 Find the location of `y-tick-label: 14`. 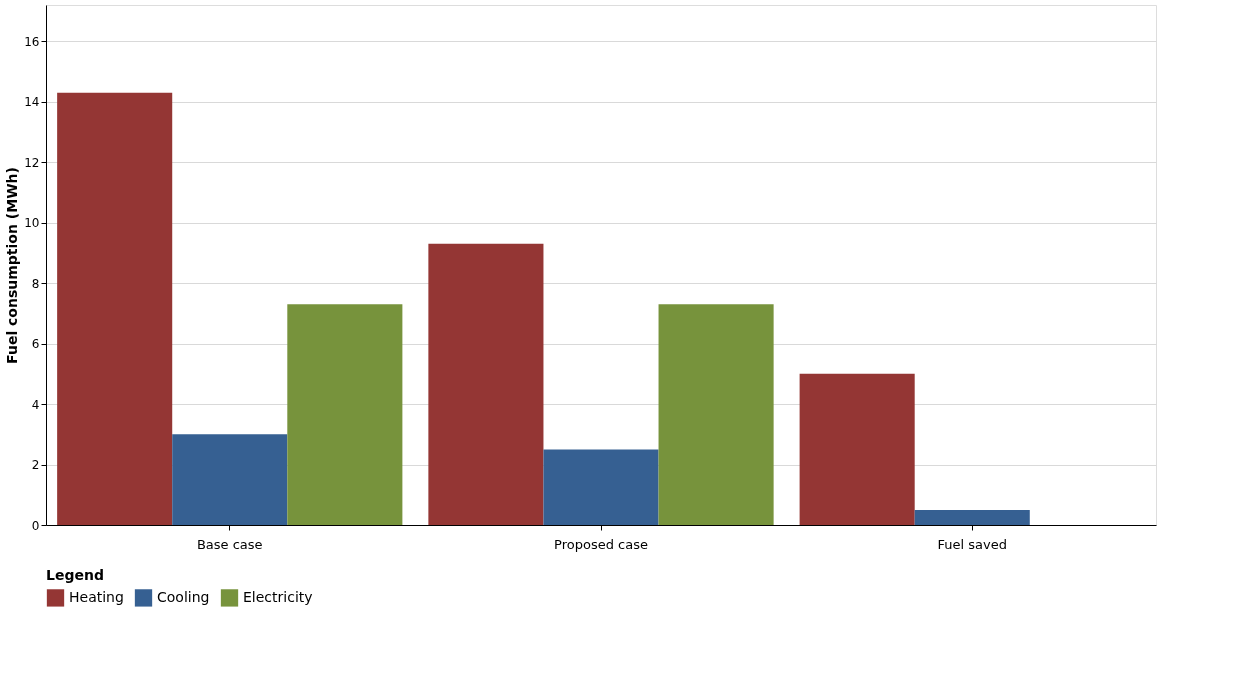

y-tick-label: 14 is located at coordinates (32, 102).